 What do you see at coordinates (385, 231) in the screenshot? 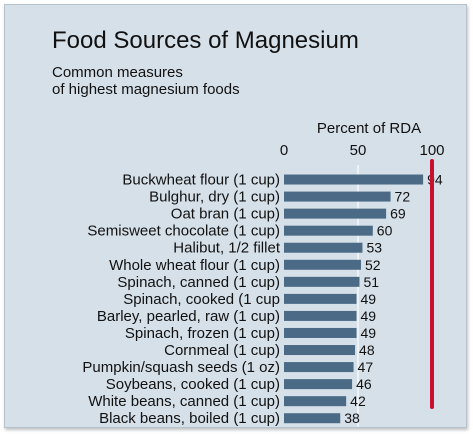
I see `value-label: 60` at bounding box center [385, 231].